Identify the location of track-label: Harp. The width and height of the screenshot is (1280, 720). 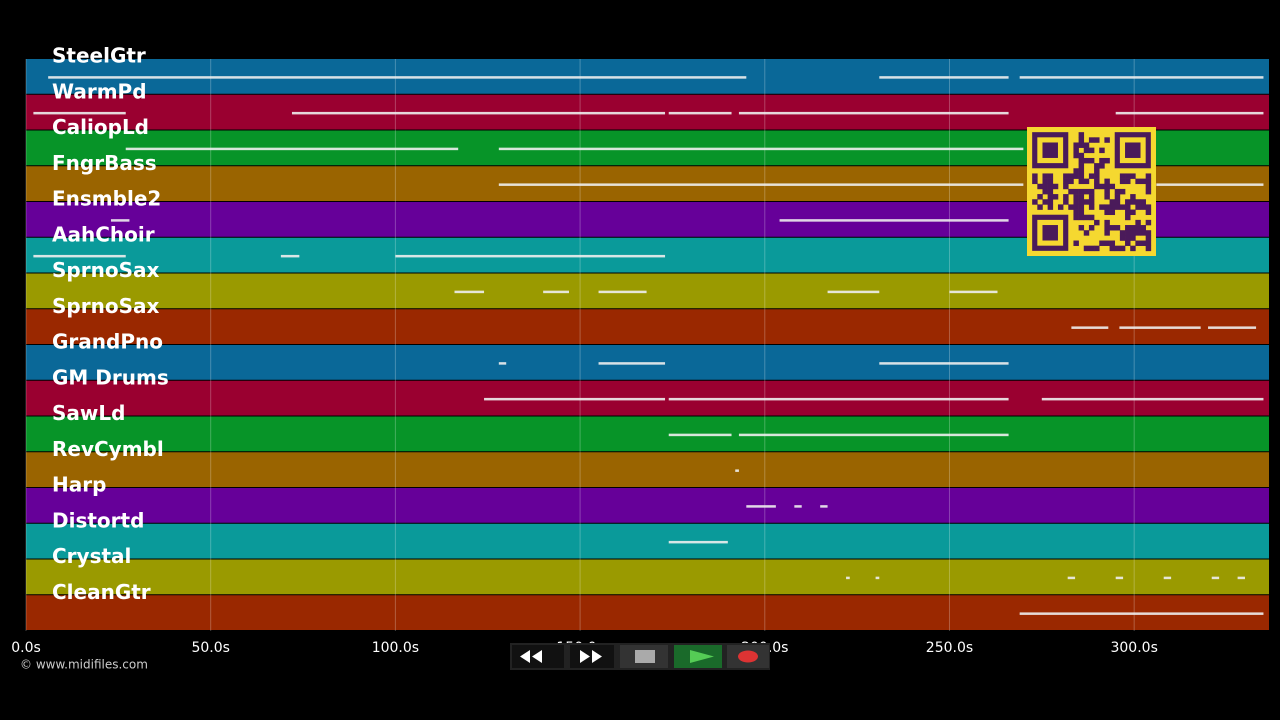
(79, 485).